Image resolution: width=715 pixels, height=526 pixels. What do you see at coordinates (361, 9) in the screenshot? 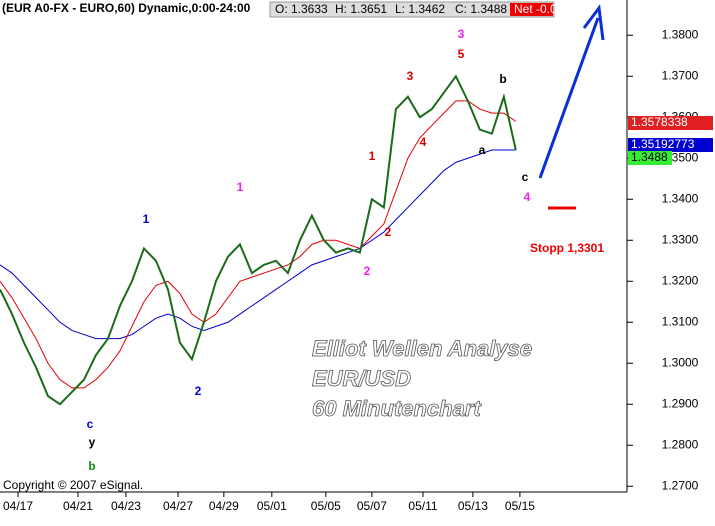
I see `info-field: H: 1.3651` at bounding box center [361, 9].